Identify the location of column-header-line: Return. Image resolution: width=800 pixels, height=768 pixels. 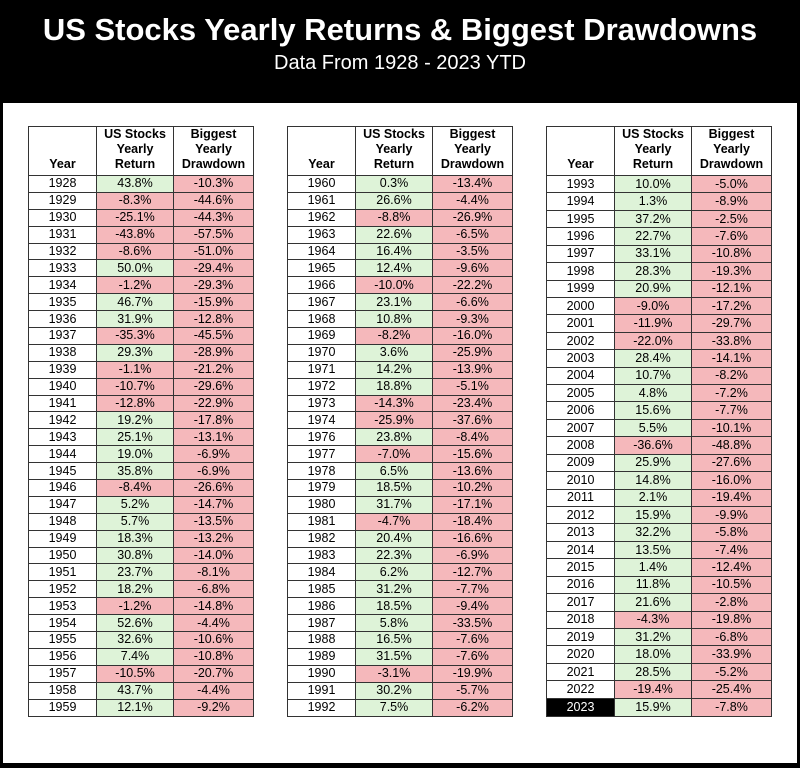
(653, 164).